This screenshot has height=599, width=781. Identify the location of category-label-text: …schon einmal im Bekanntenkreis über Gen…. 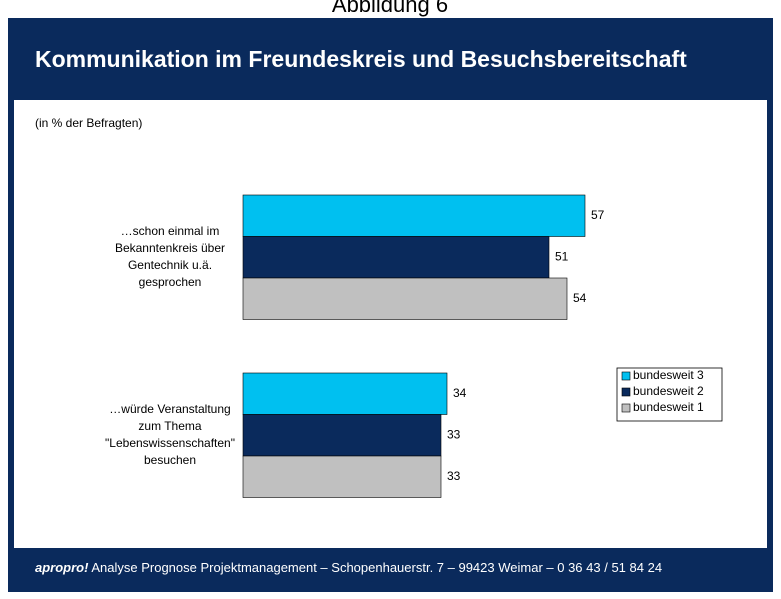
(170, 256).